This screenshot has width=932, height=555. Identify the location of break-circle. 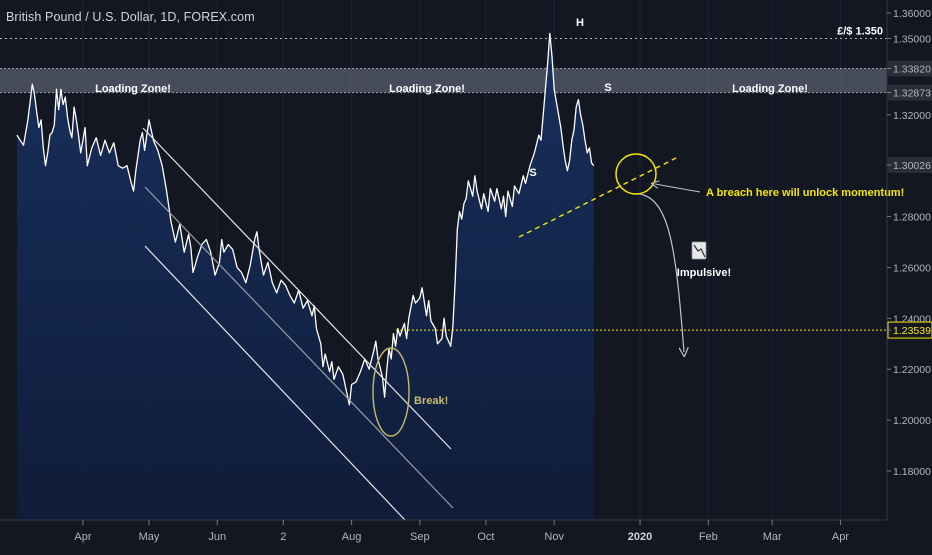
(391, 392).